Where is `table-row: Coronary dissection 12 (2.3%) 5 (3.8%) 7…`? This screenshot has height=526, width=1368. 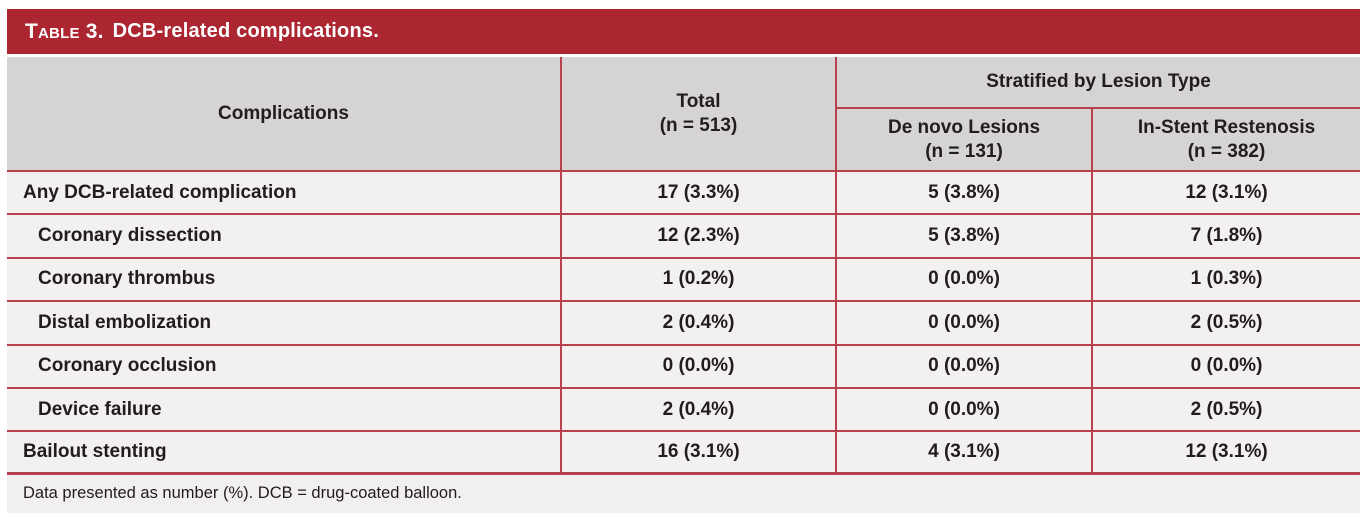 table-row: Coronary dissection 12 (2.3%) 5 (3.8%) 7… is located at coordinates (683, 235).